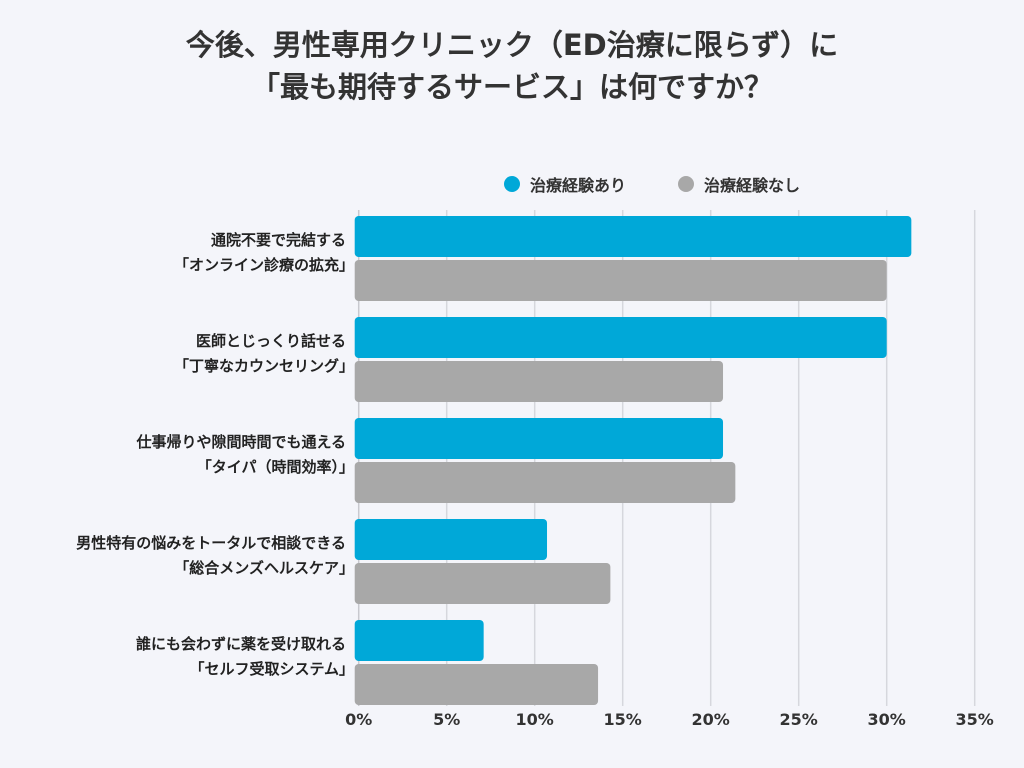  What do you see at coordinates (974, 719) in the screenshot?
I see `x-tick-label: 35%` at bounding box center [974, 719].